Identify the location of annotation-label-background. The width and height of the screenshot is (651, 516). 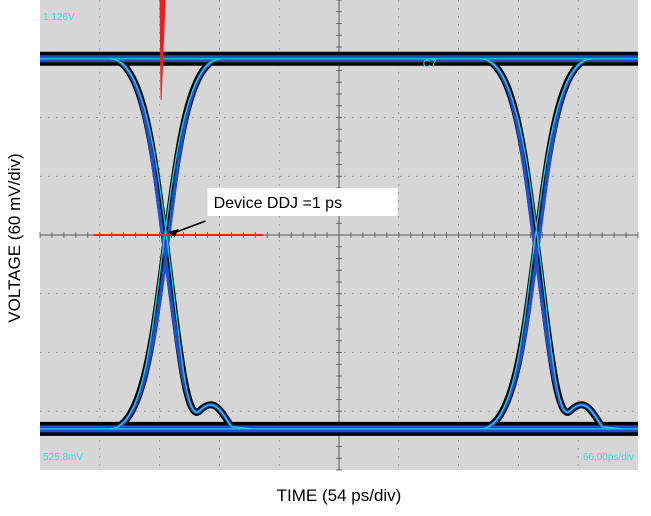
(302, 202).